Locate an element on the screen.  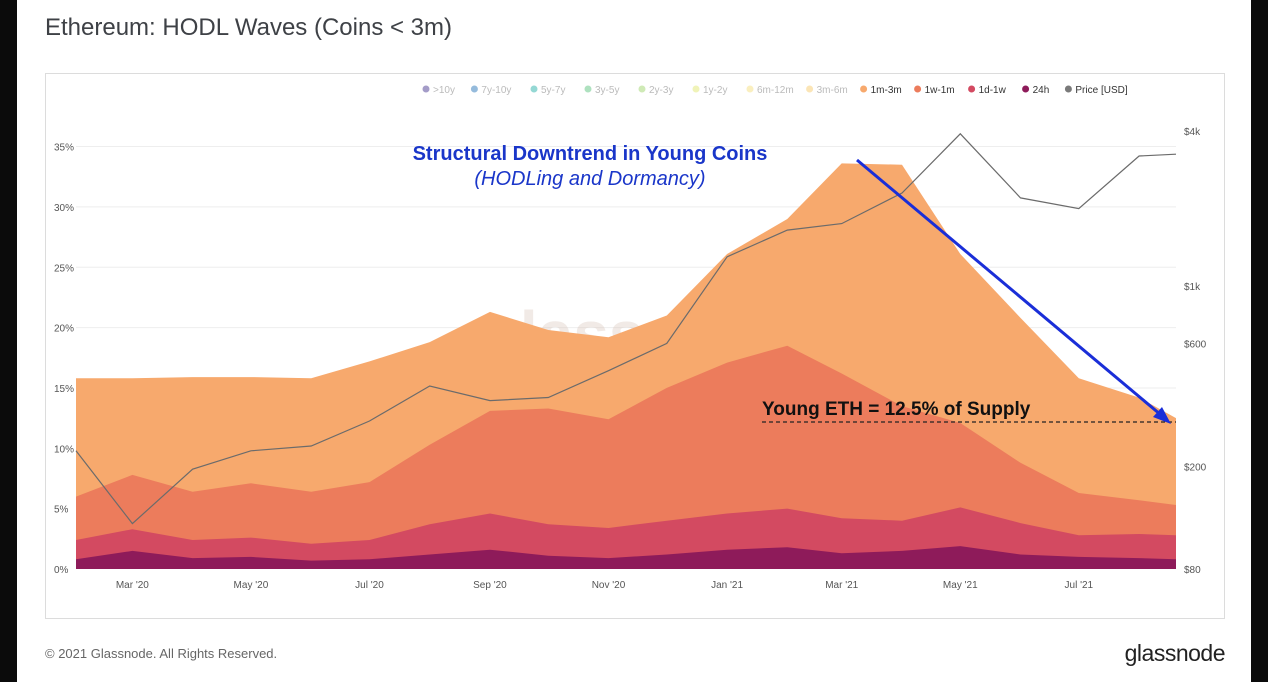
annotation-subline: (HODLing and Dormancy) is located at coordinates (589, 179).